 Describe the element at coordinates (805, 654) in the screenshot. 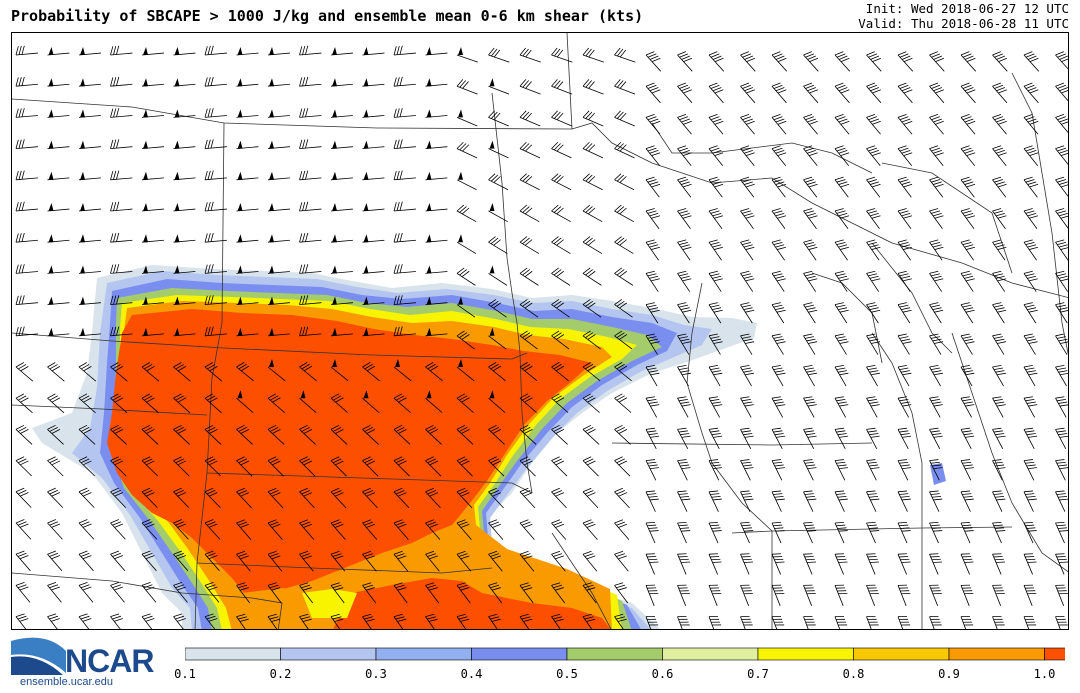

I see `colorbar-segment` at that location.